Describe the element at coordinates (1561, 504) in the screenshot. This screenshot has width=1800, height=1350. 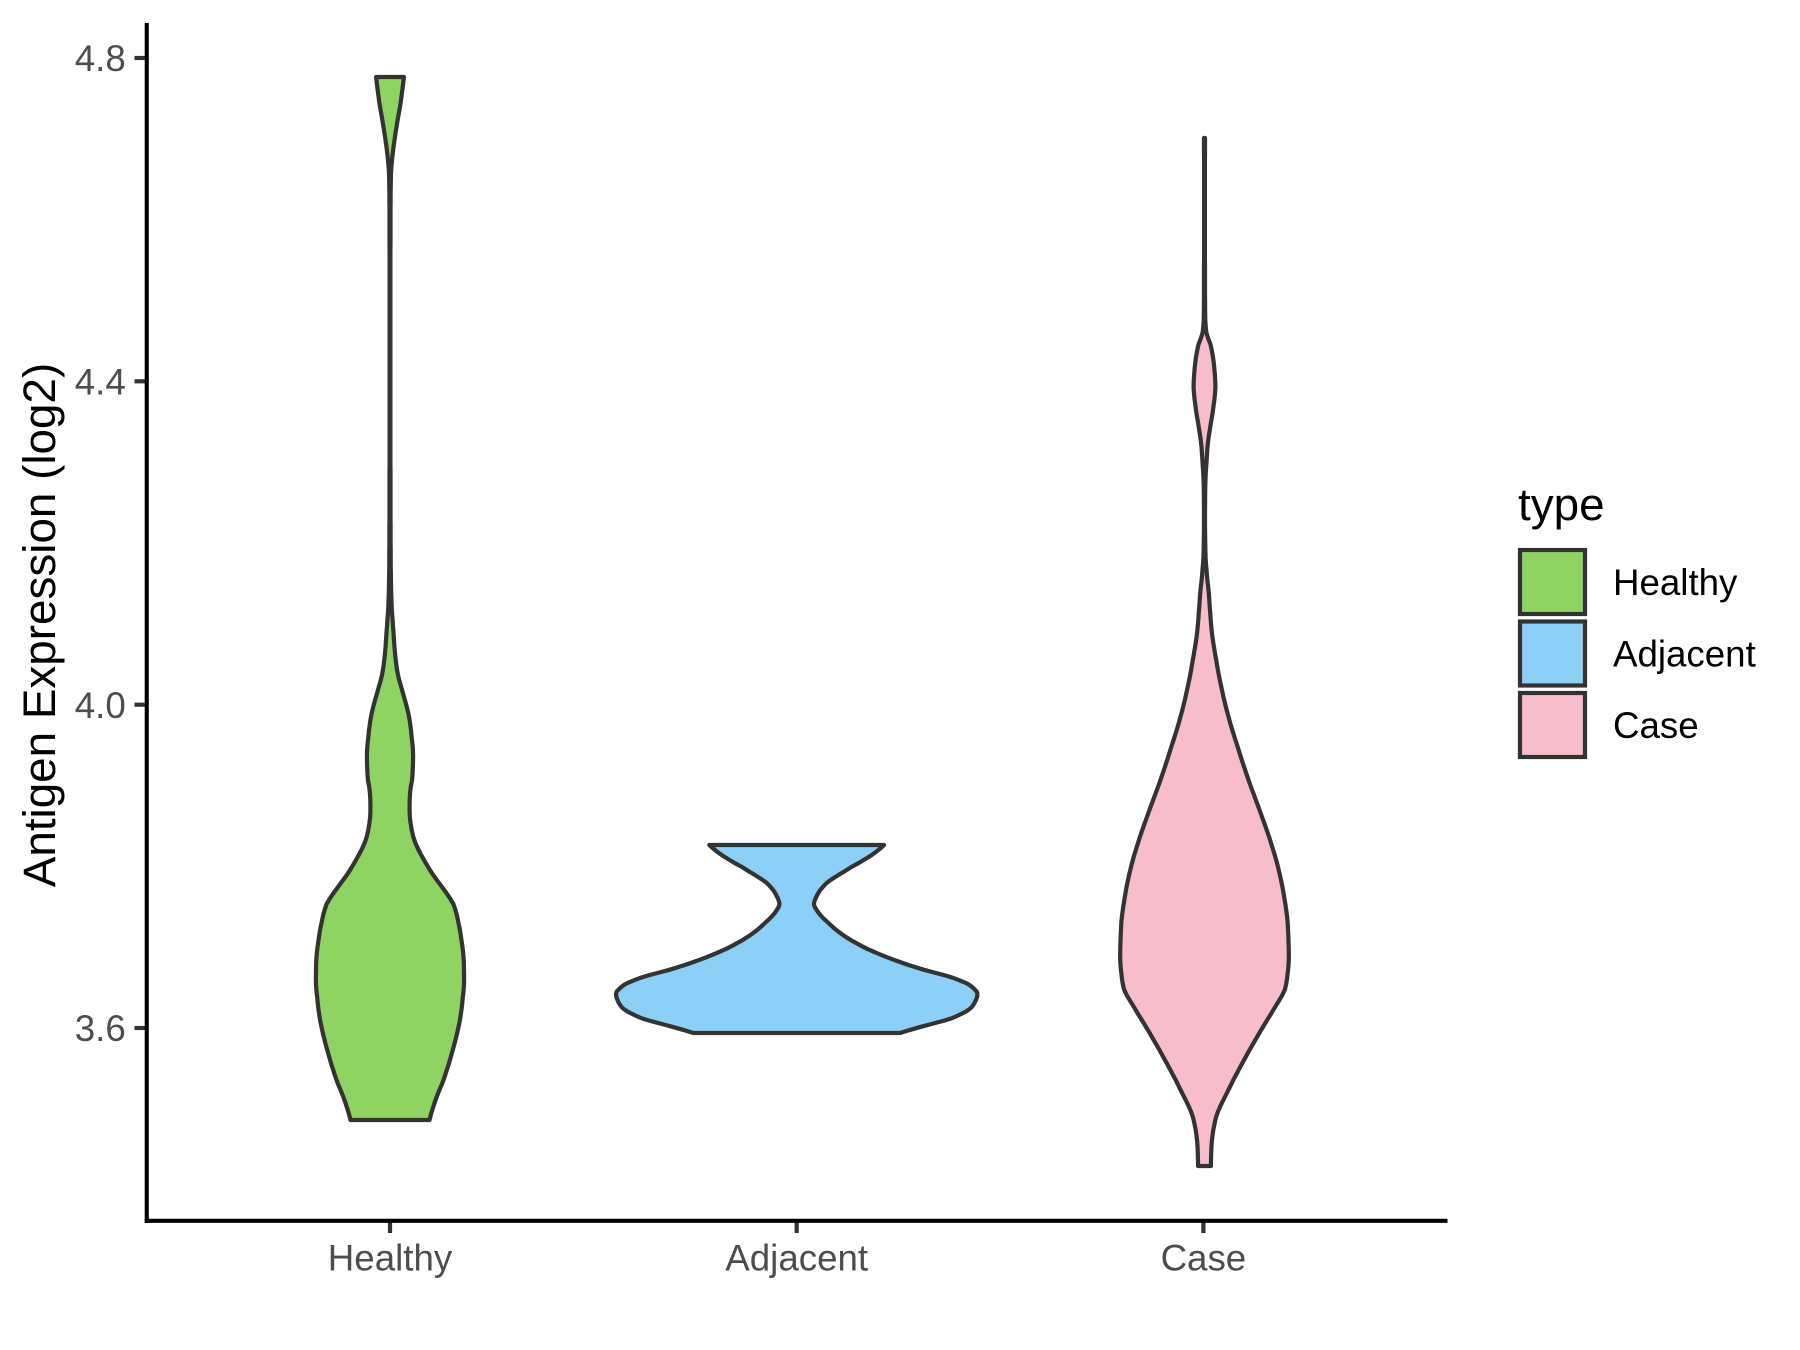
I see `svg-text: type` at that location.